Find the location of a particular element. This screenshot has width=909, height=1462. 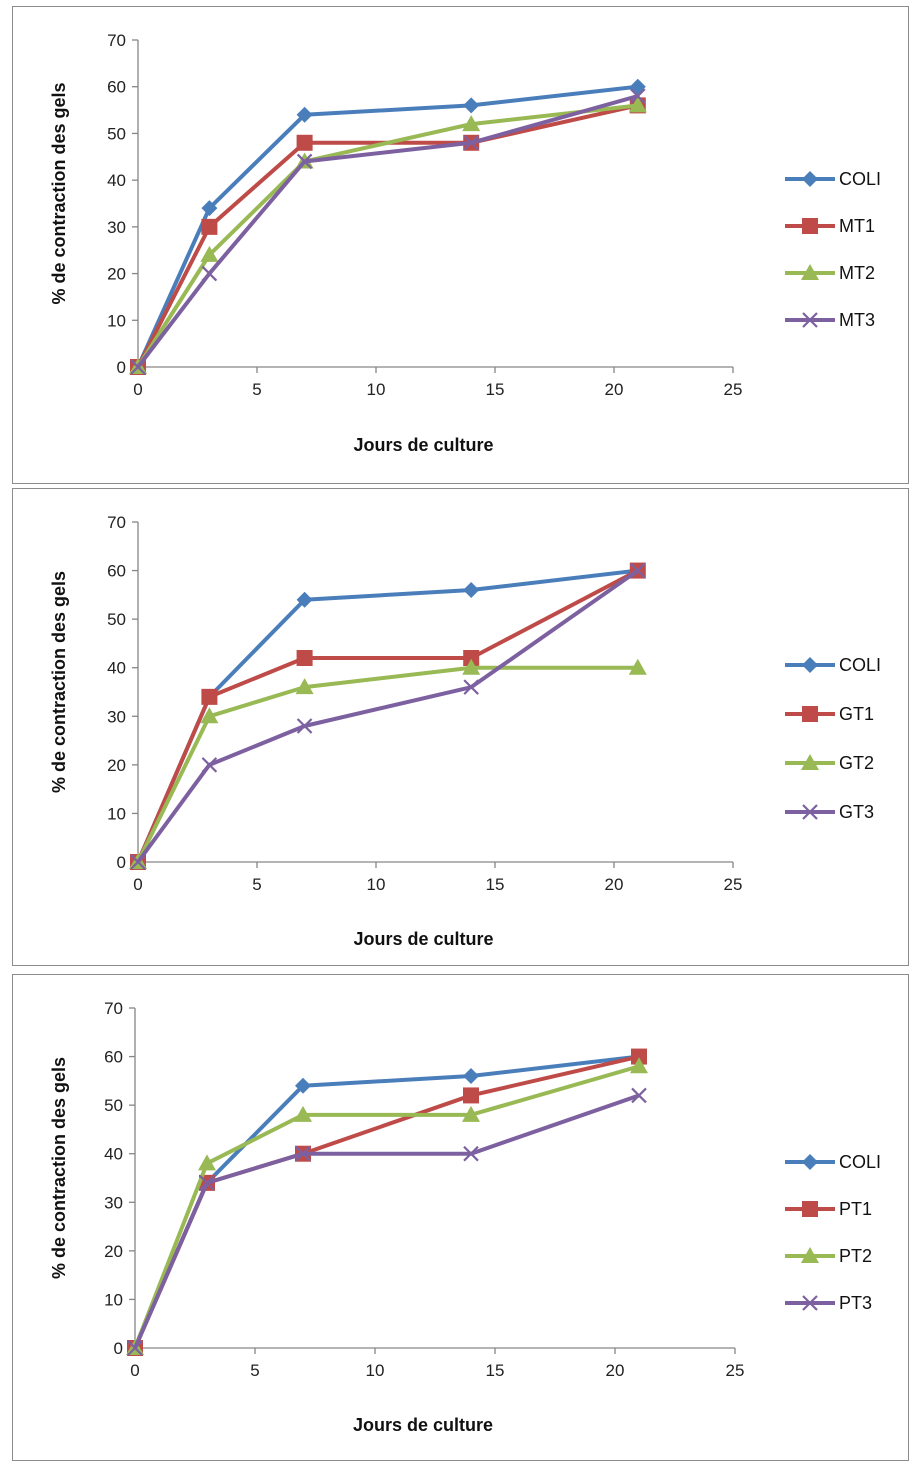

legend-label: MT1 is located at coordinates (857, 226).